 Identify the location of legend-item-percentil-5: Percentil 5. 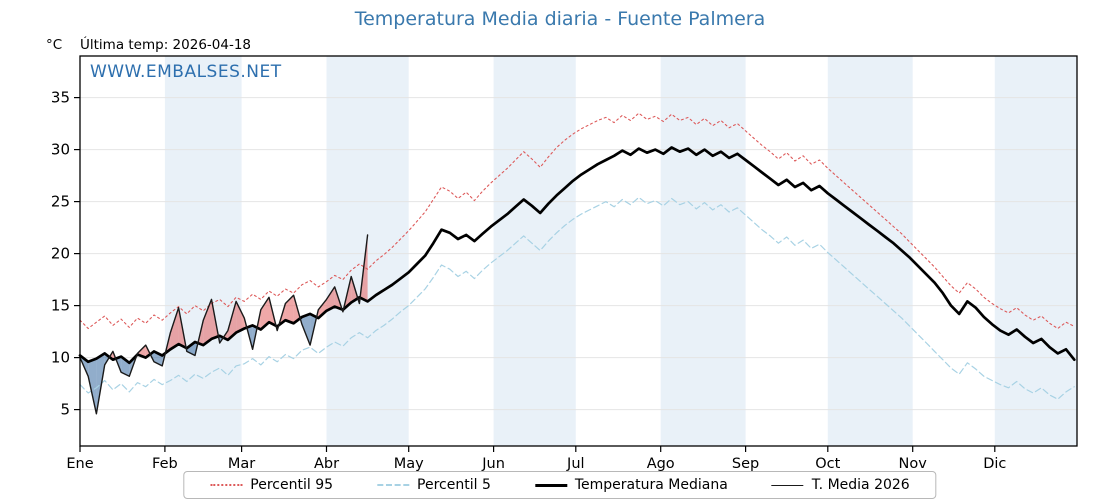
(434, 485).